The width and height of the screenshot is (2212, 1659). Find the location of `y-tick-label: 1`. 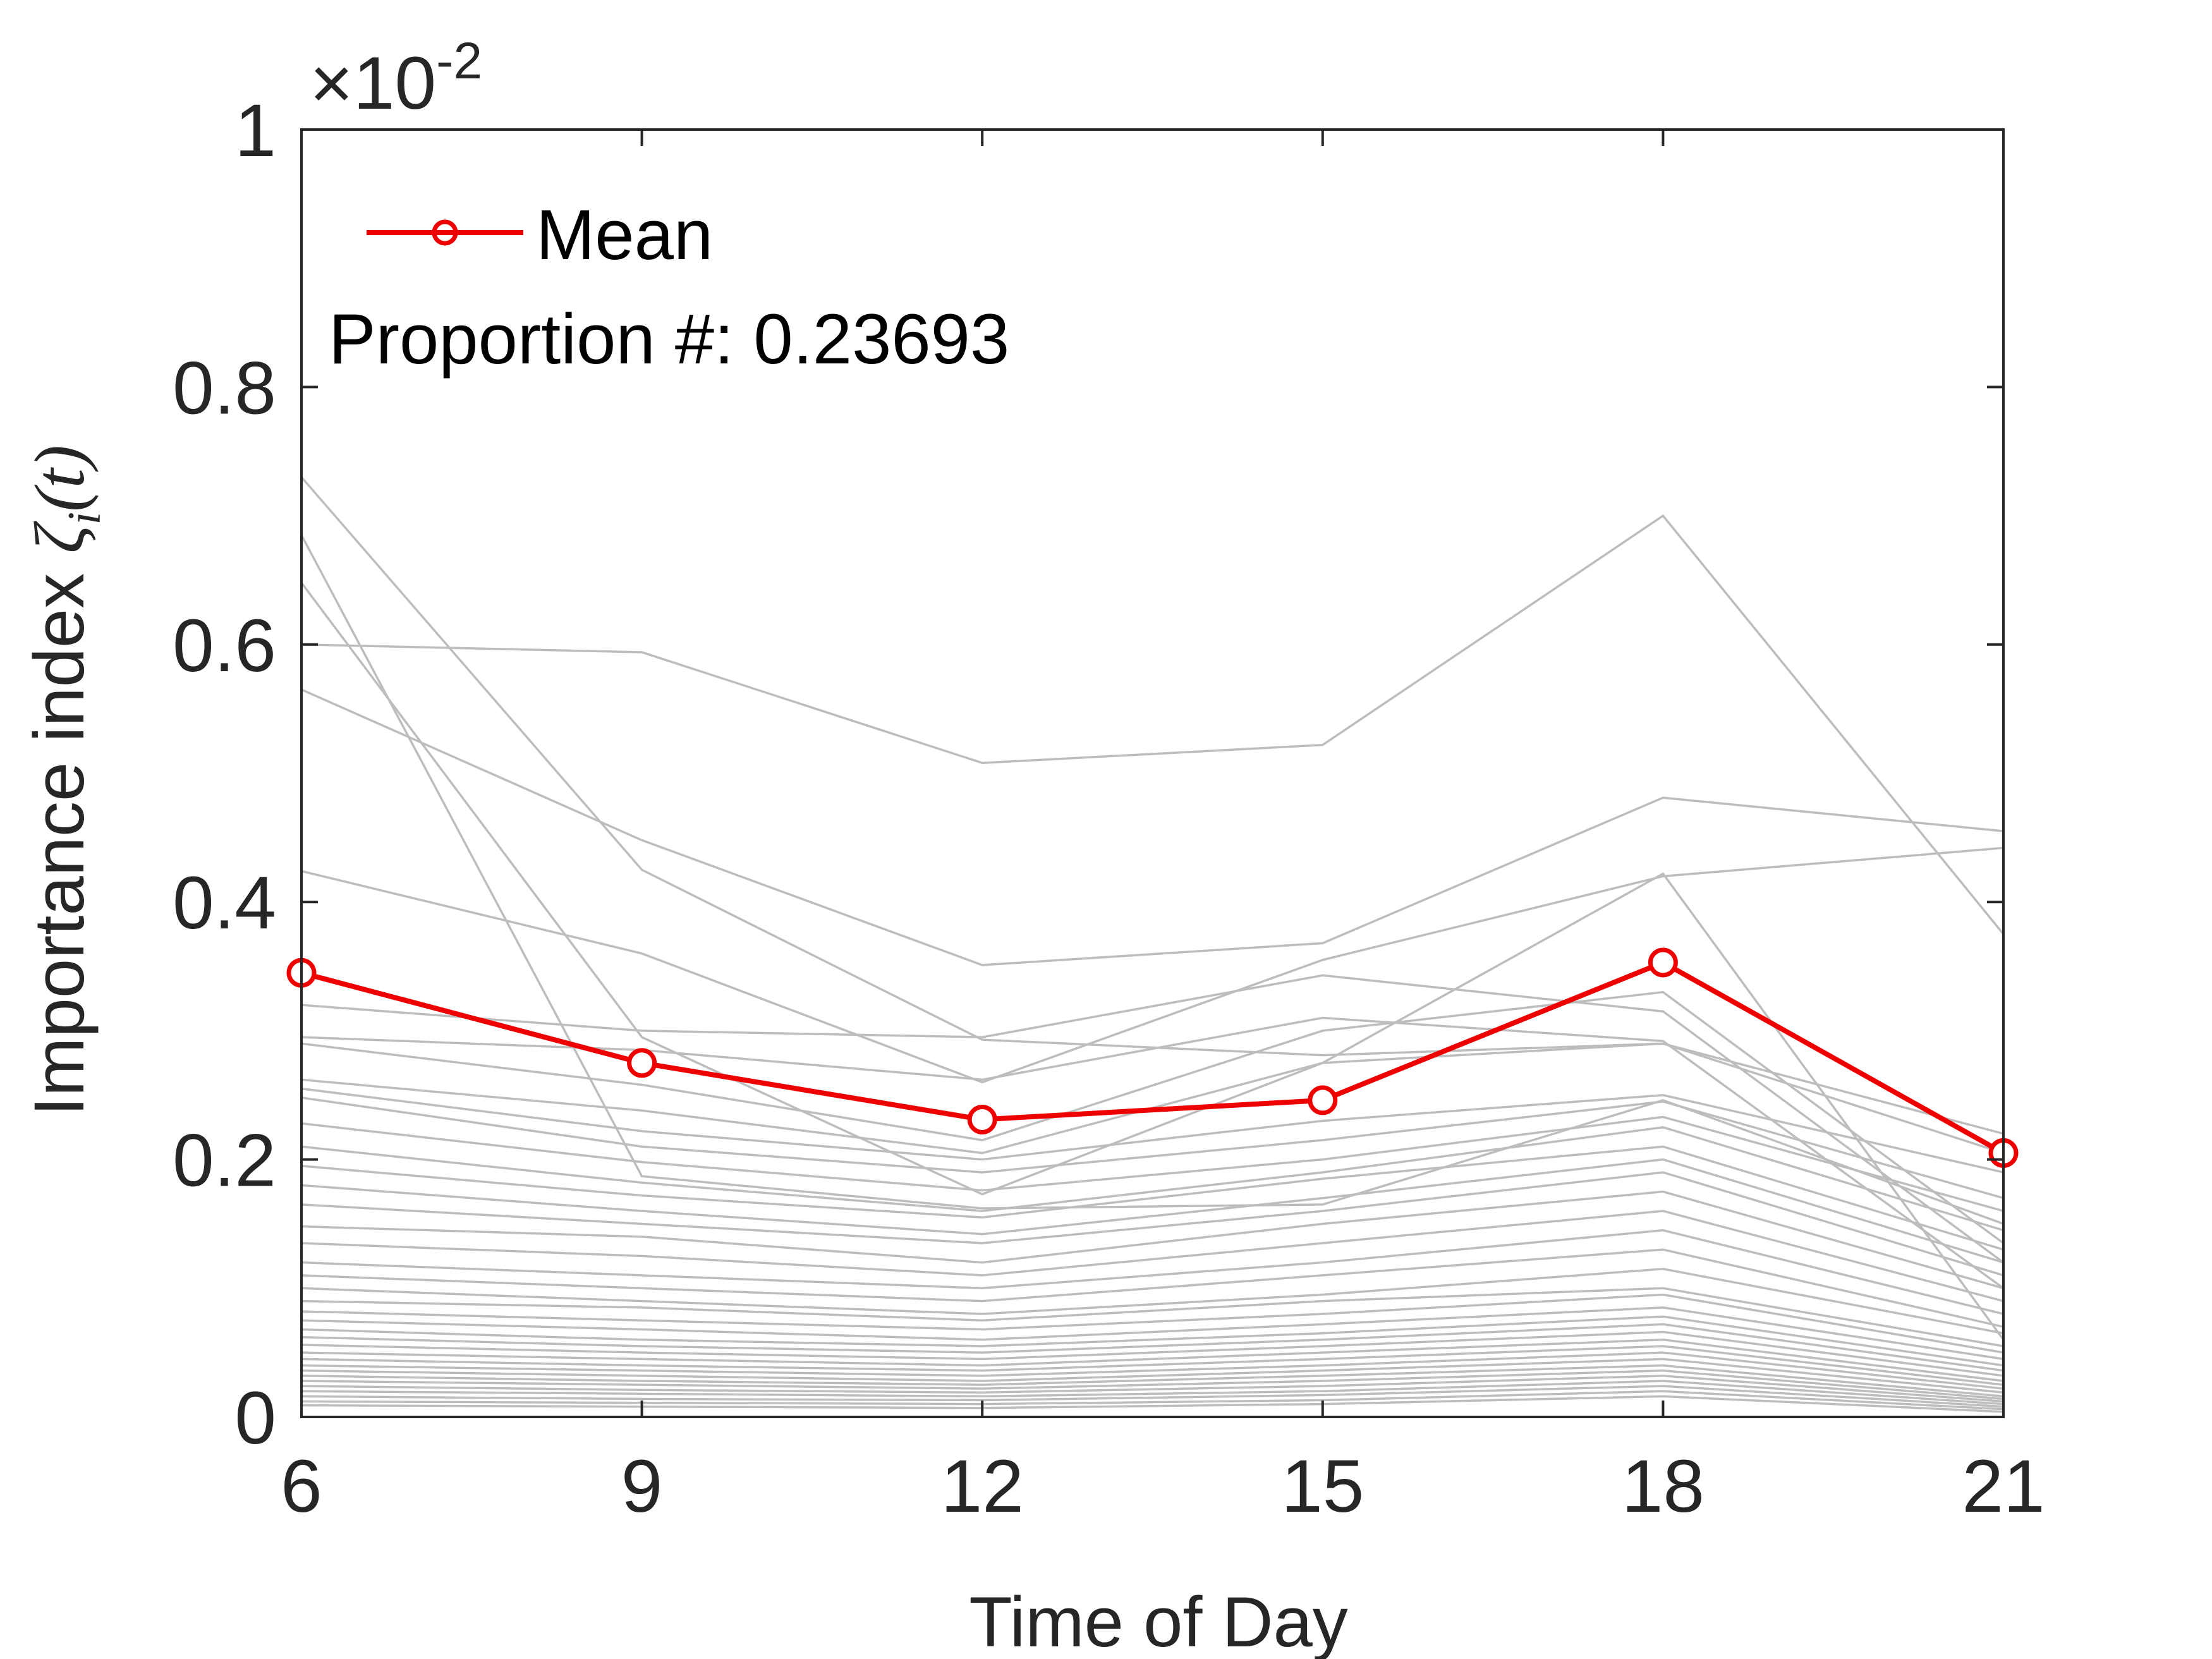

y-tick-label: 1 is located at coordinates (255, 131).